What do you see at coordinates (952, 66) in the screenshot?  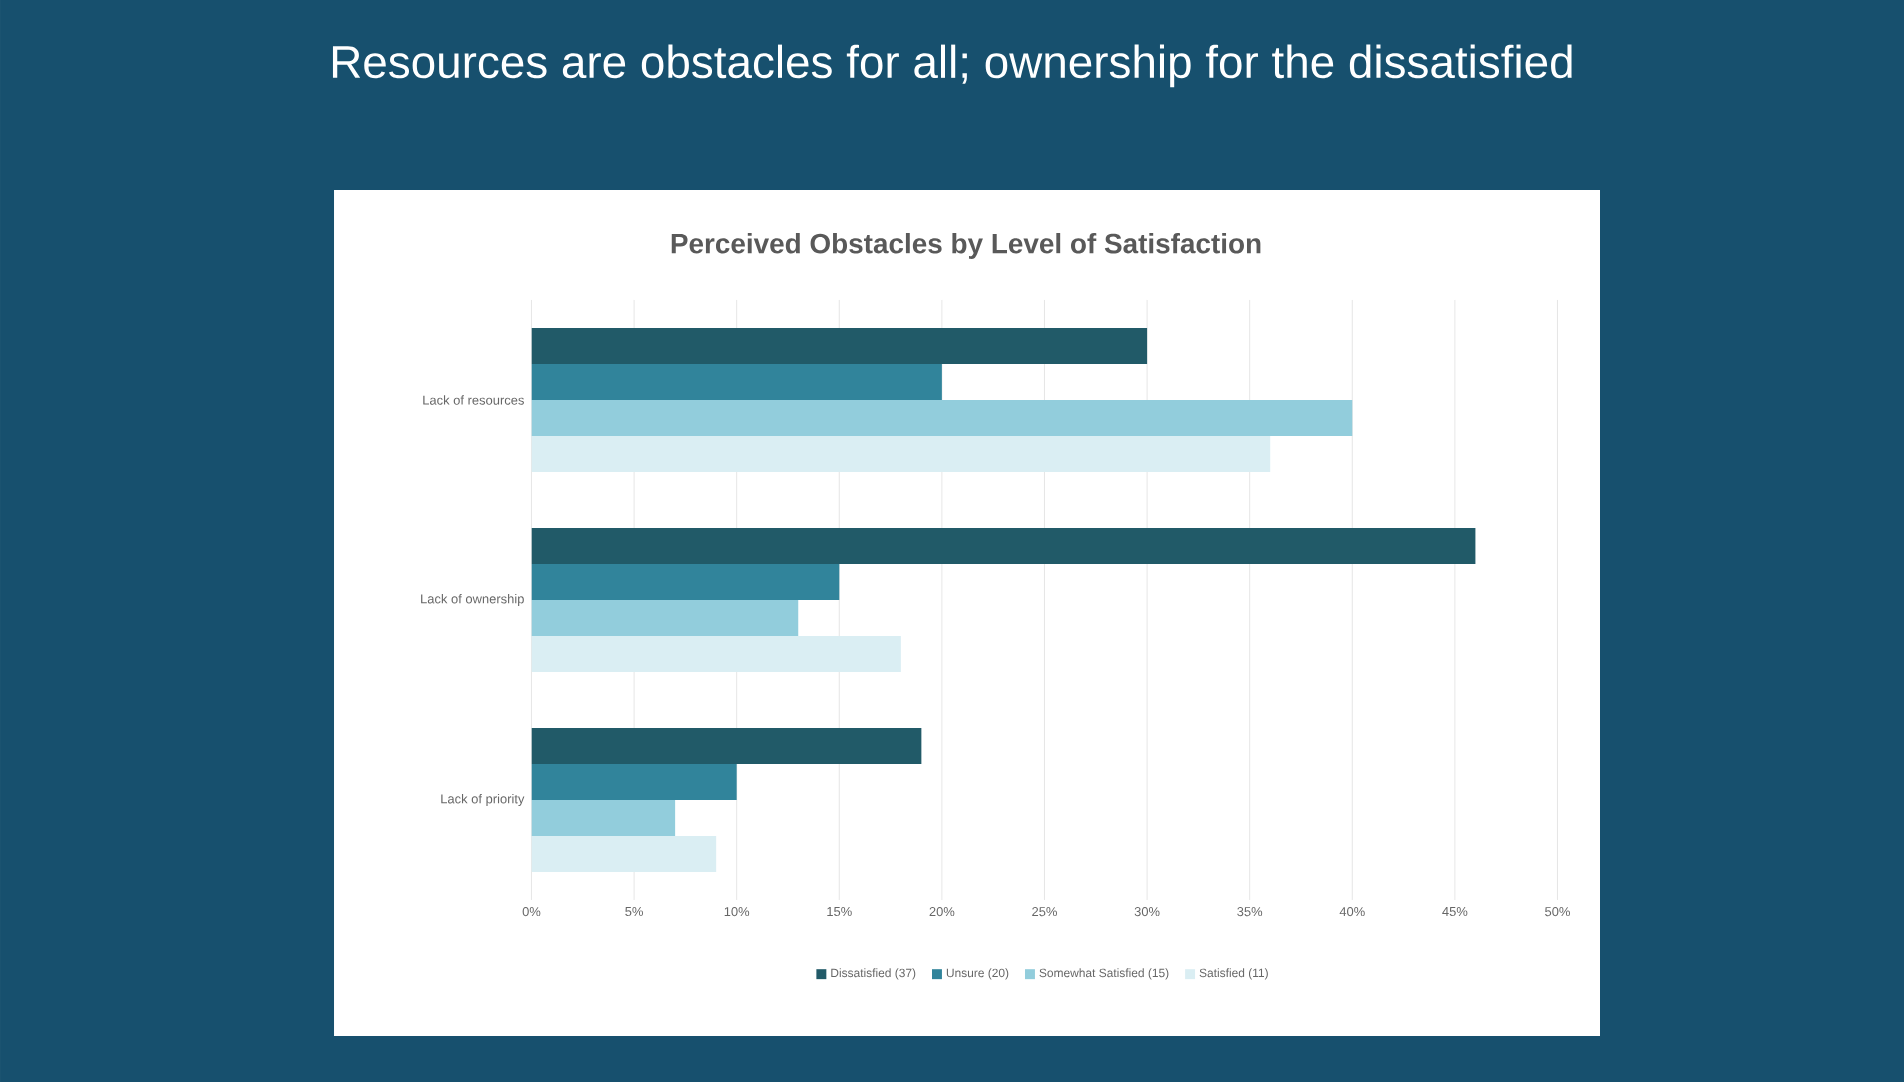 I see `chart-title: Resources are obstacles for all; ownership for the dissatisfied` at bounding box center [952, 66].